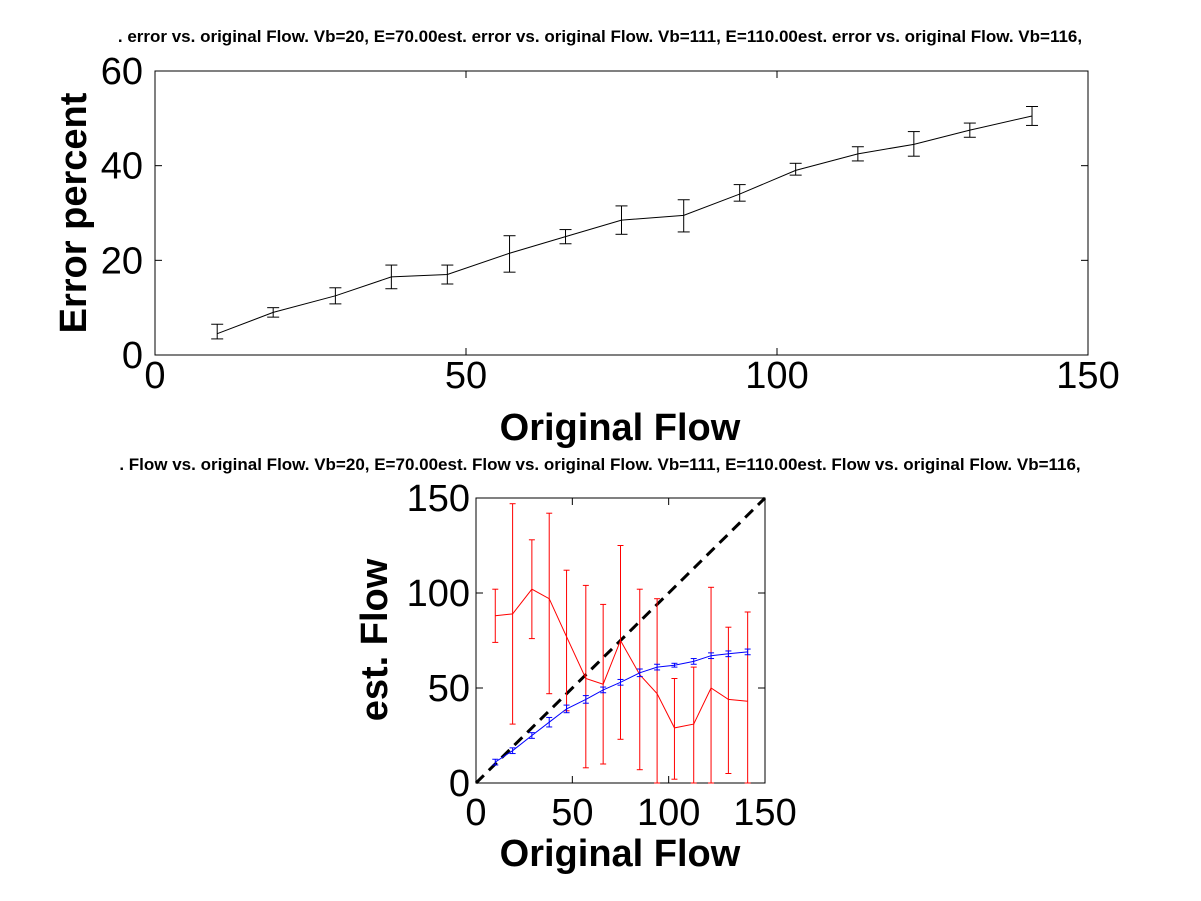  Describe the element at coordinates (449, 689) in the screenshot. I see `y-tick-label: 50` at that location.